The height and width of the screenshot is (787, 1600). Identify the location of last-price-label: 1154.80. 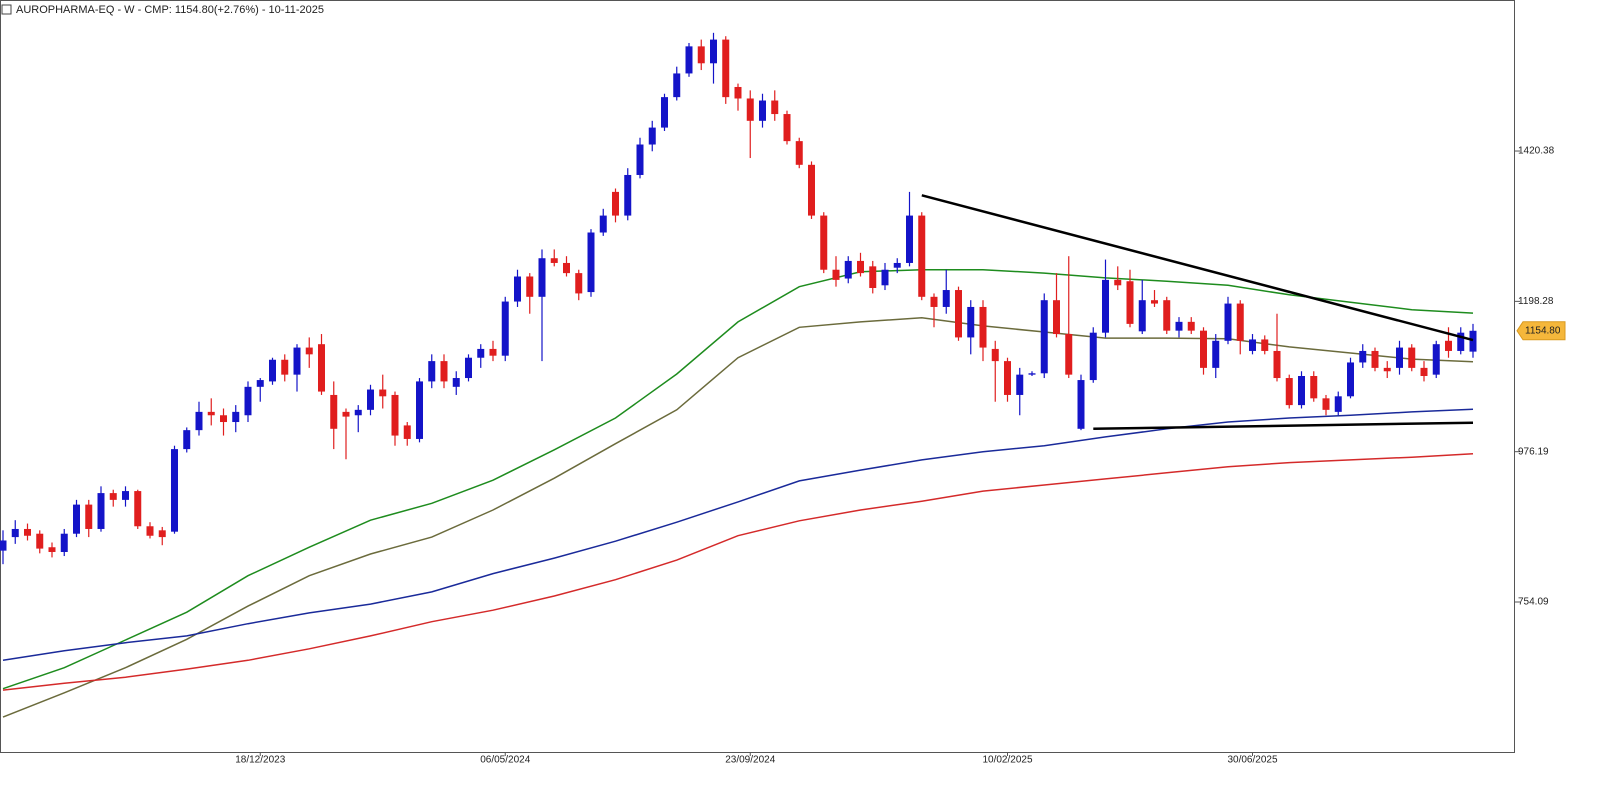
(1543, 330).